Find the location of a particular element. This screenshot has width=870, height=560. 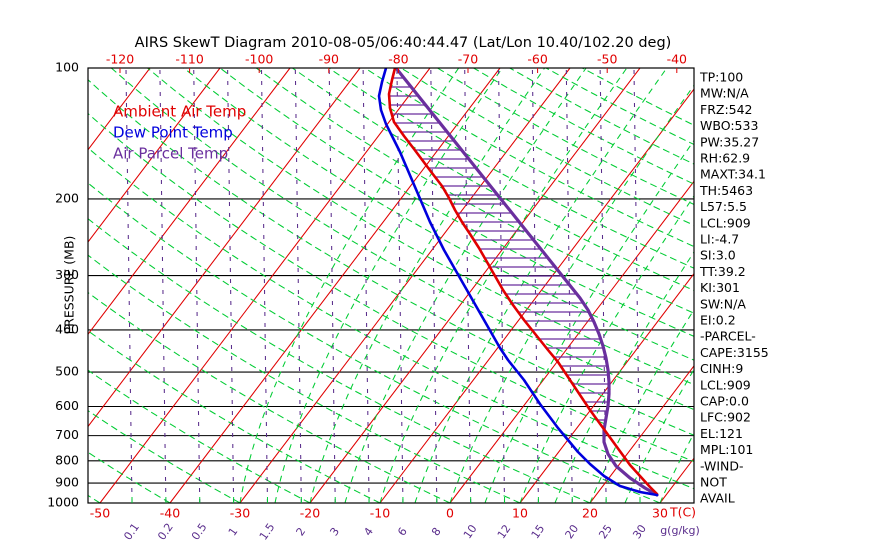

temp-unit-label: T(C) is located at coordinates (682, 512).